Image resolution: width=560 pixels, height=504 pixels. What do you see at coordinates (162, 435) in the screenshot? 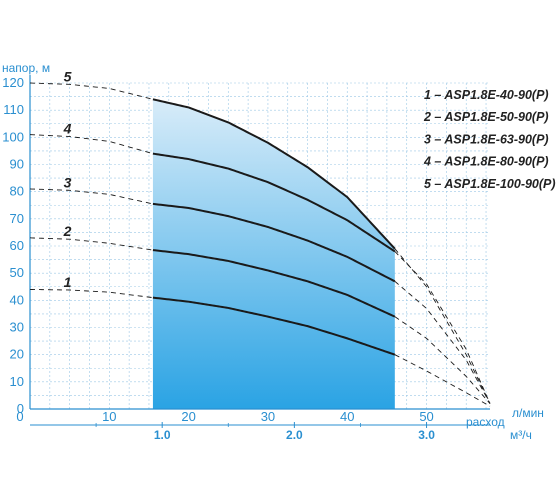
I see `x2-tick-label: 1.0` at bounding box center [162, 435].